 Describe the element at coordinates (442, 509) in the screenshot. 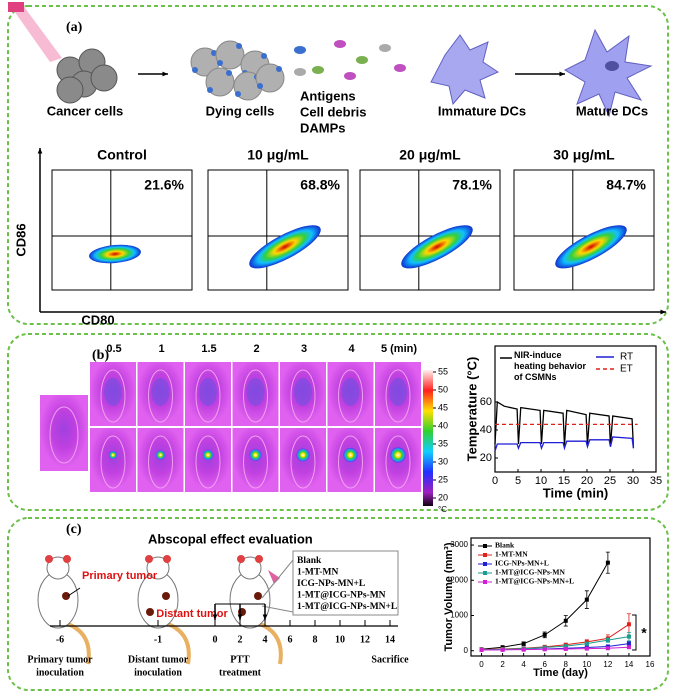

I see `colorbar-unit: °C` at that location.